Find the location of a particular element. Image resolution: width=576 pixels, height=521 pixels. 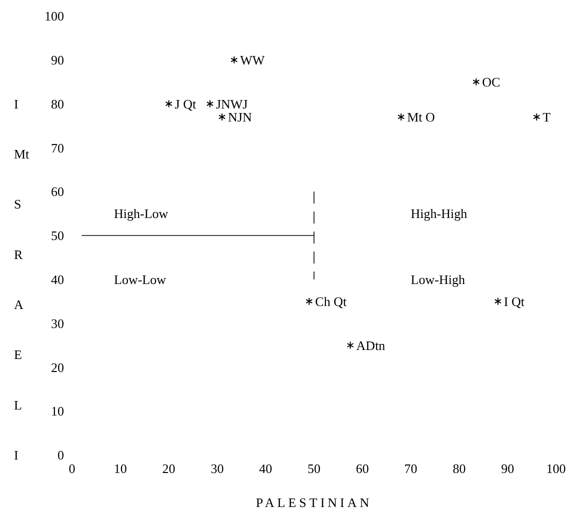

y-tick-label: 0 is located at coordinates (61, 455).